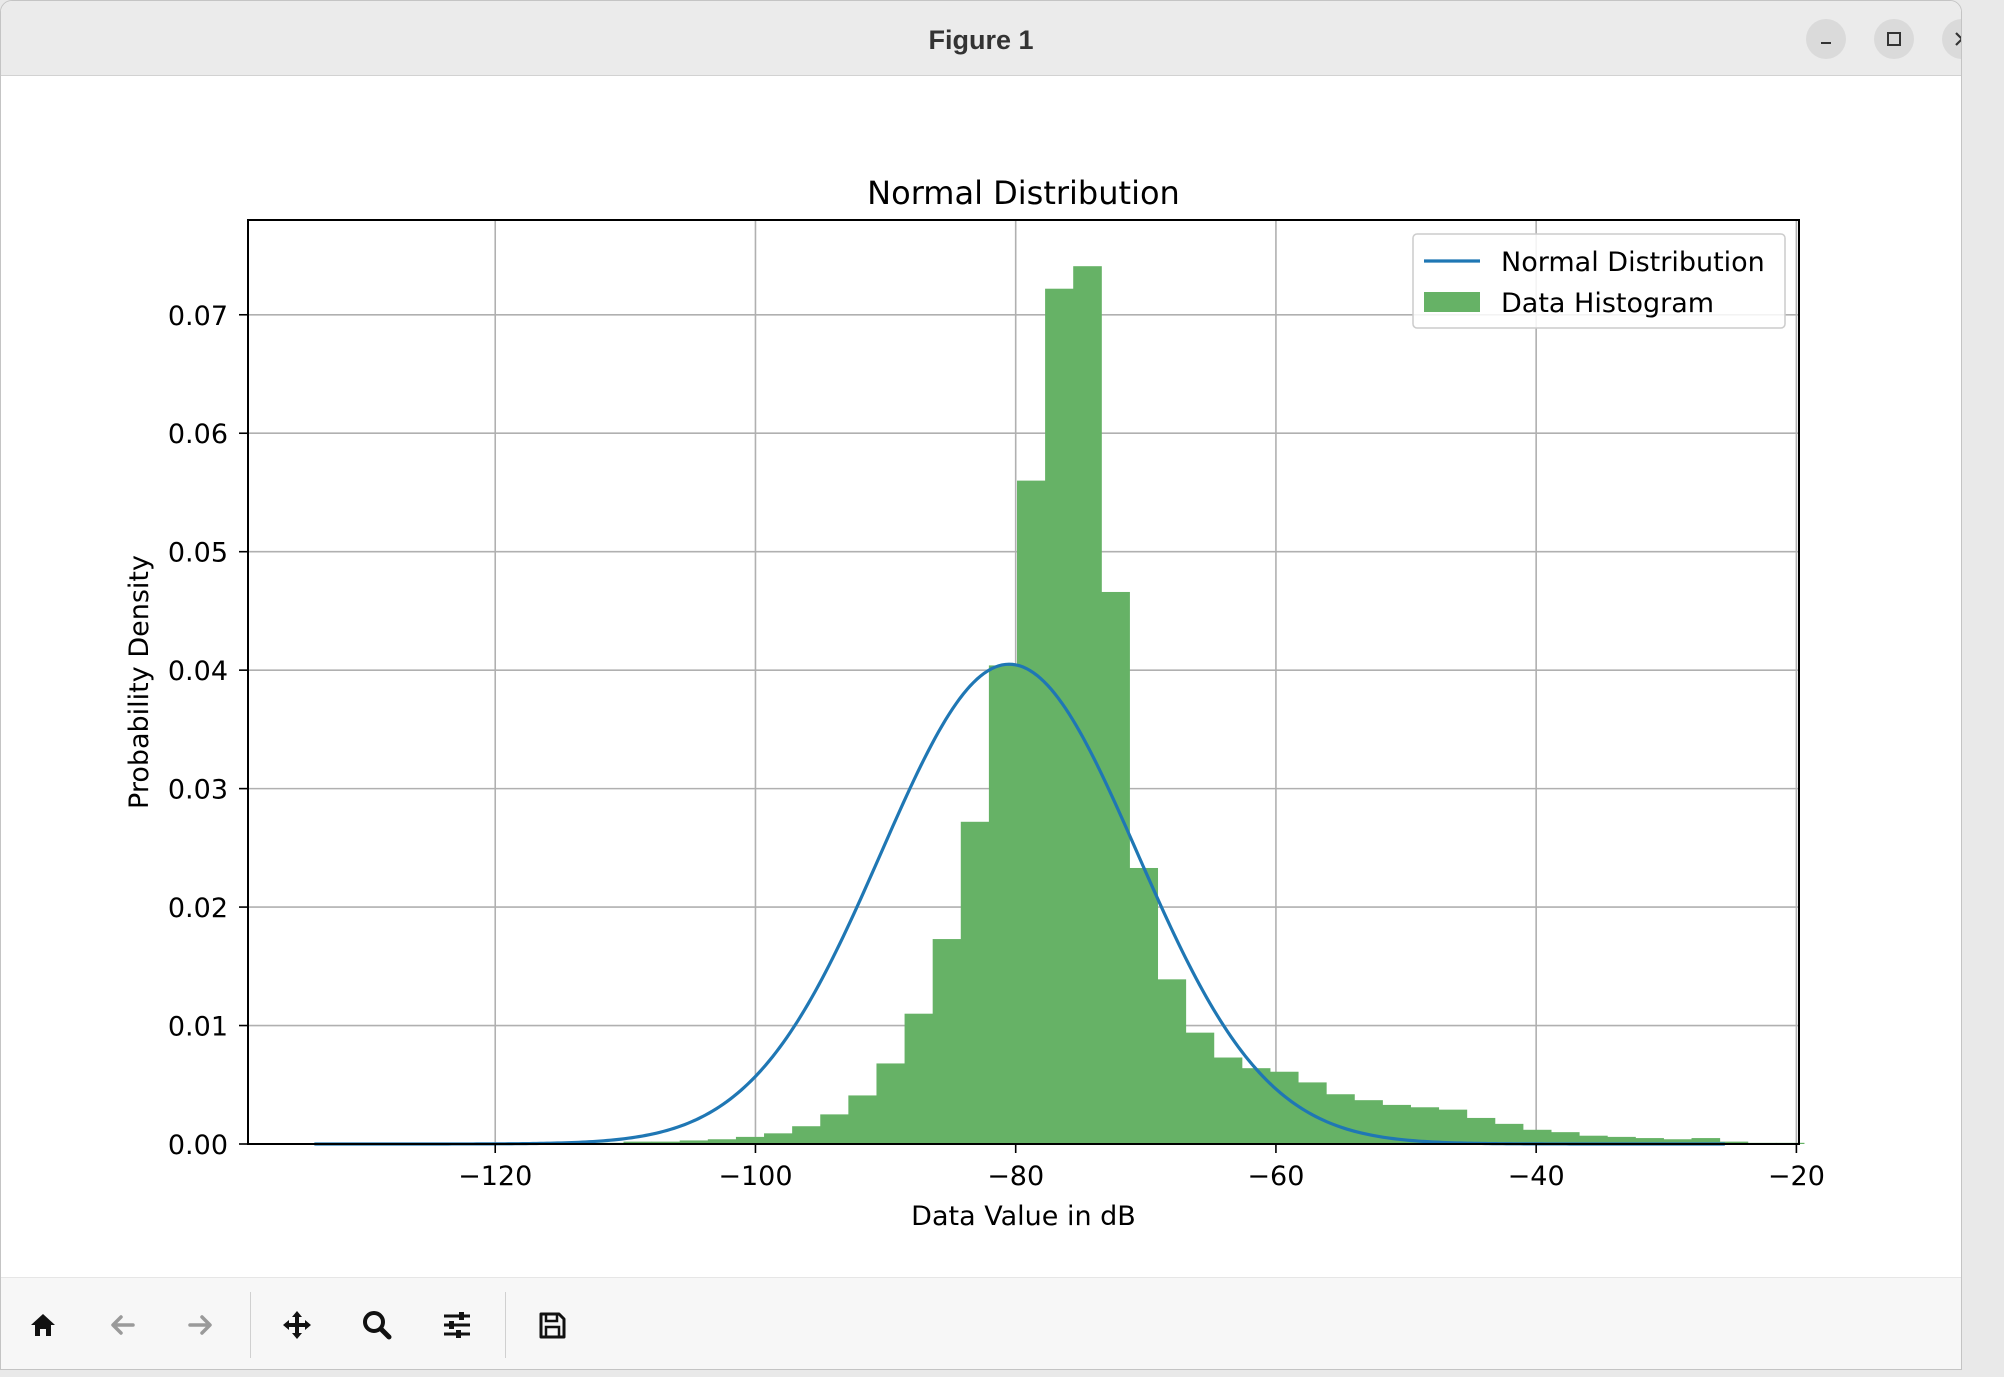 The image size is (2004, 1377). I want to click on home-icon, so click(43, 1325).